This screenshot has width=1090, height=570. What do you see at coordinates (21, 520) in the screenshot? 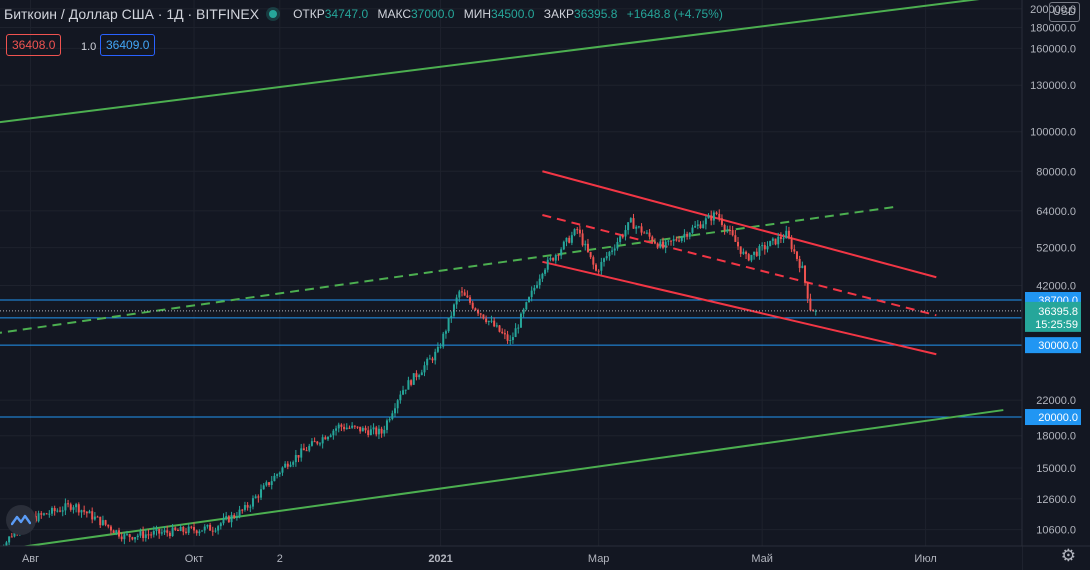
I see `tradingview-logo-icon` at bounding box center [21, 520].